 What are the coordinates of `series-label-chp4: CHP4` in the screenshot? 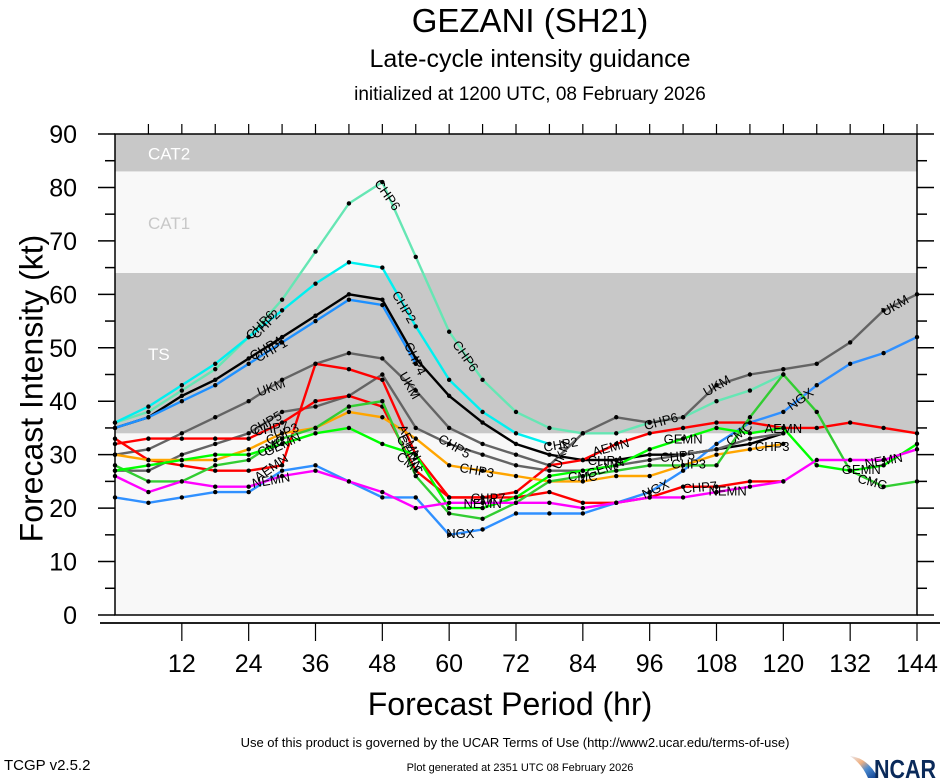 It's located at (605, 460).